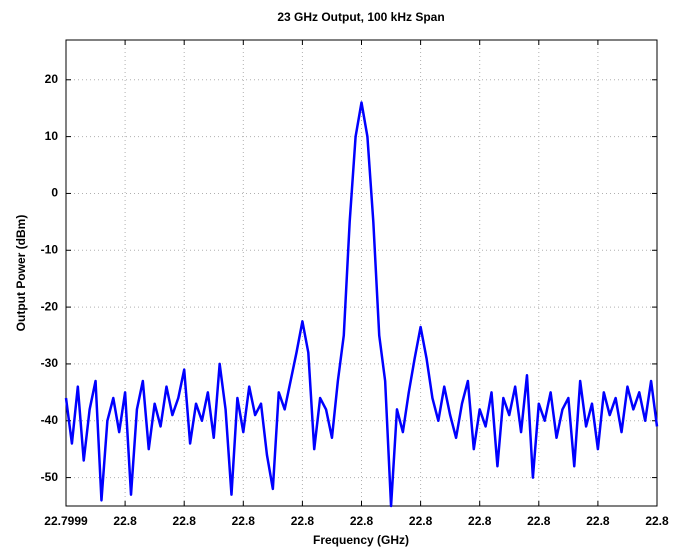 Image resolution: width=691 pixels, height=550 pixels. What do you see at coordinates (50, 306) in the screenshot?
I see `y-tick-label: -20` at bounding box center [50, 306].